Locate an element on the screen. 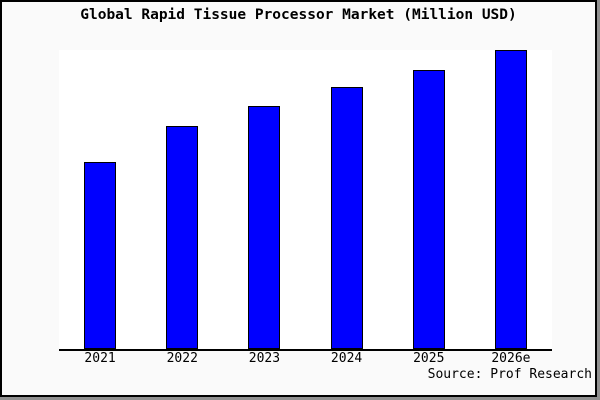  x-tick-label-2021: 2021 is located at coordinates (100, 358).